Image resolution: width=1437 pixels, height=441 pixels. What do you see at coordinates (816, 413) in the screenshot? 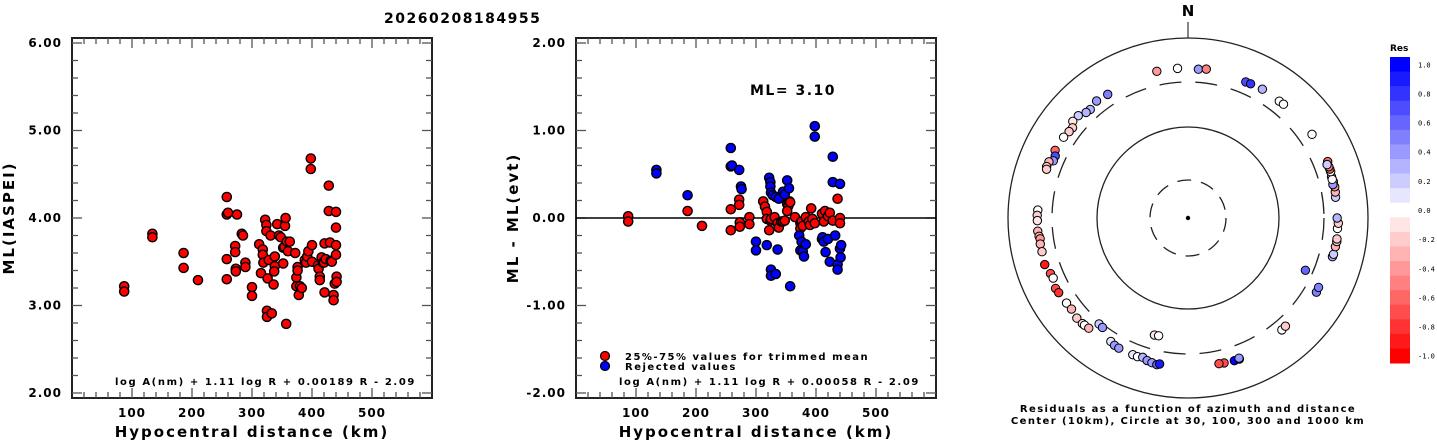
I see `x-tick-label: 400` at bounding box center [816, 413].